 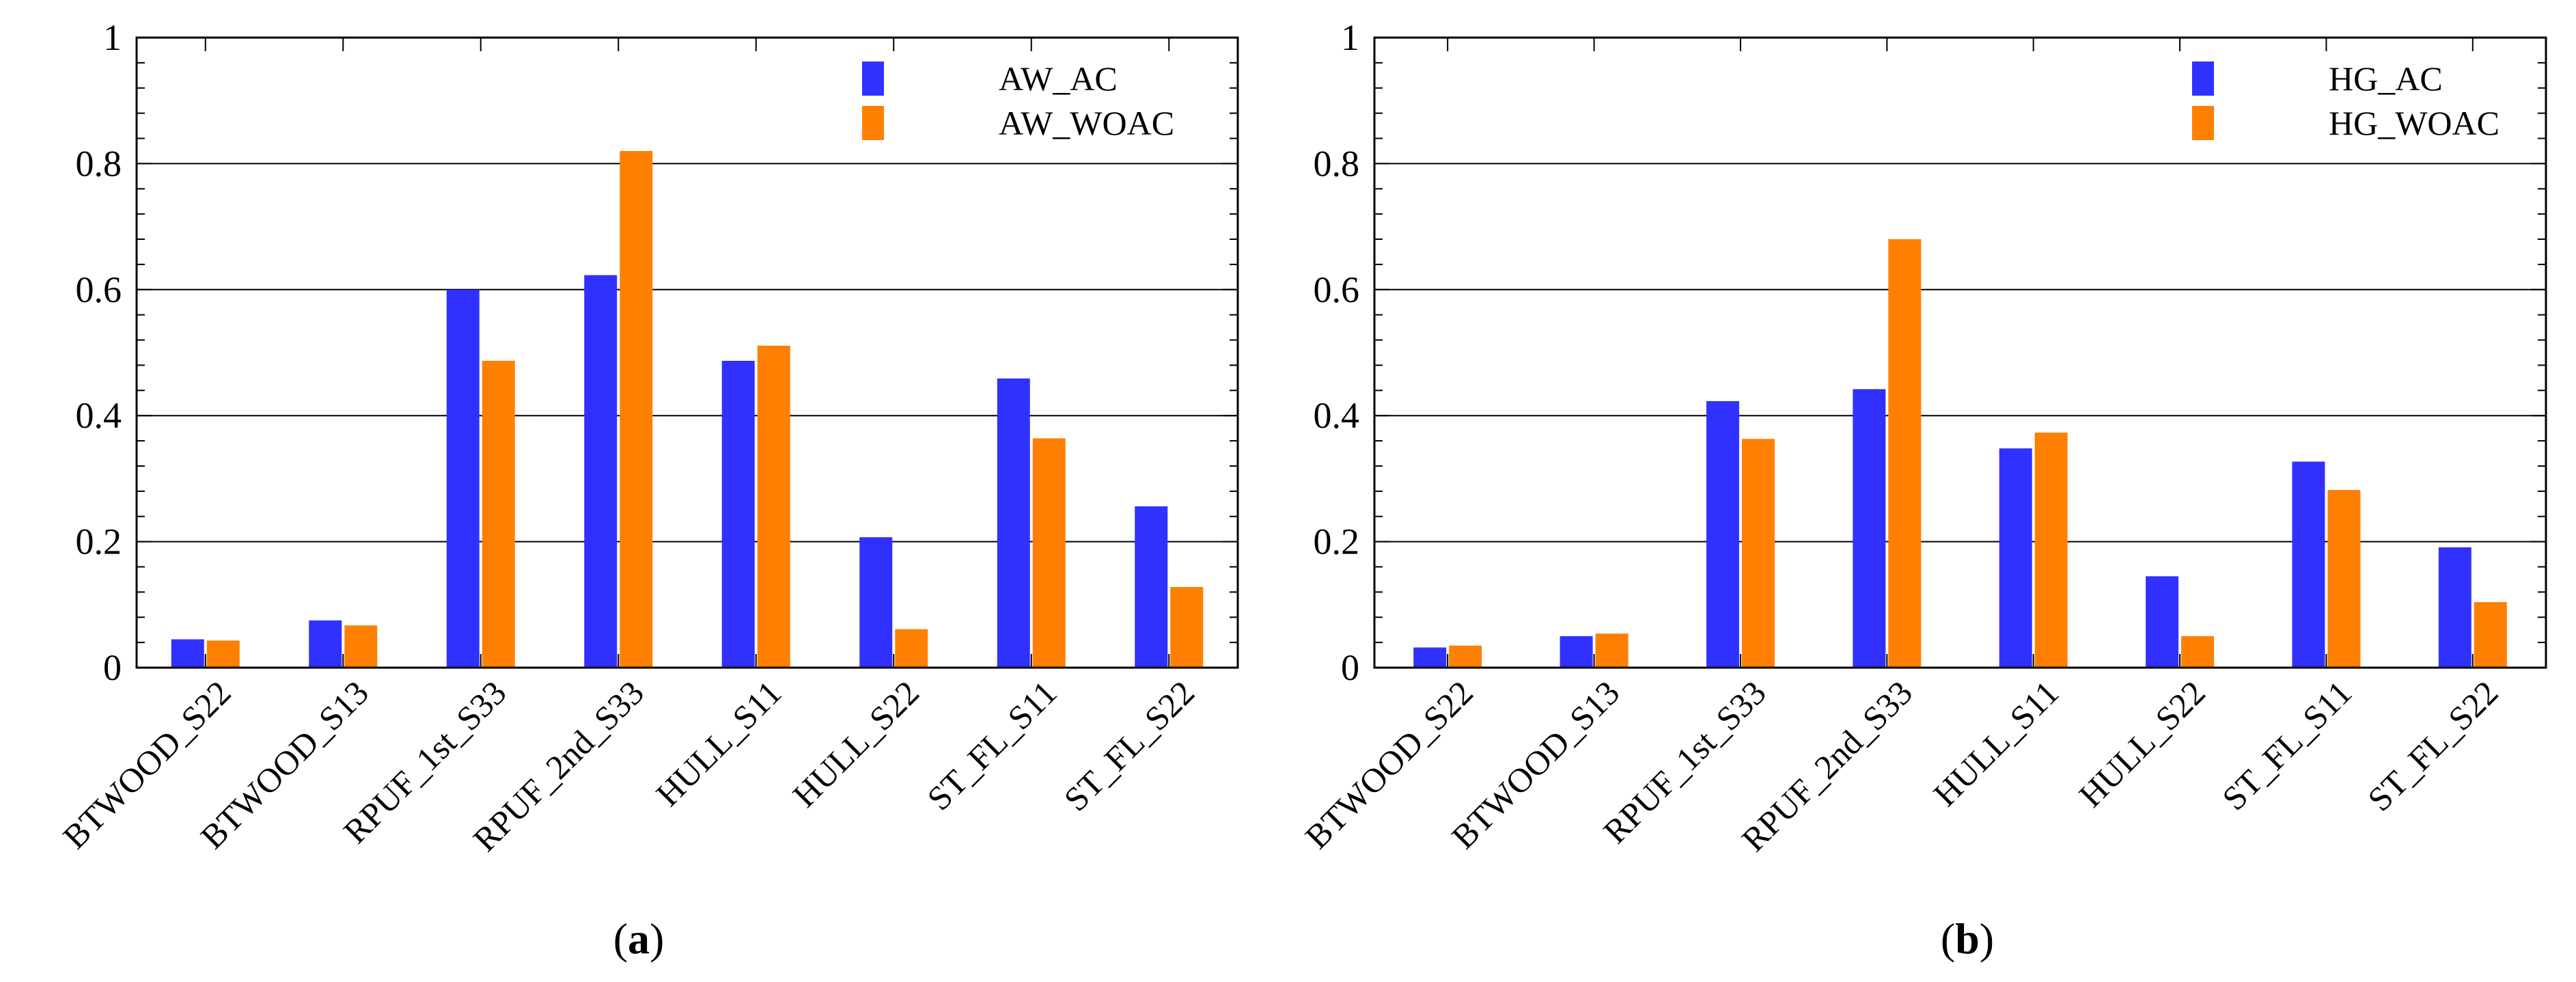 I want to click on bar-HG_AC-BTWOOD_S22, so click(x=1430, y=658).